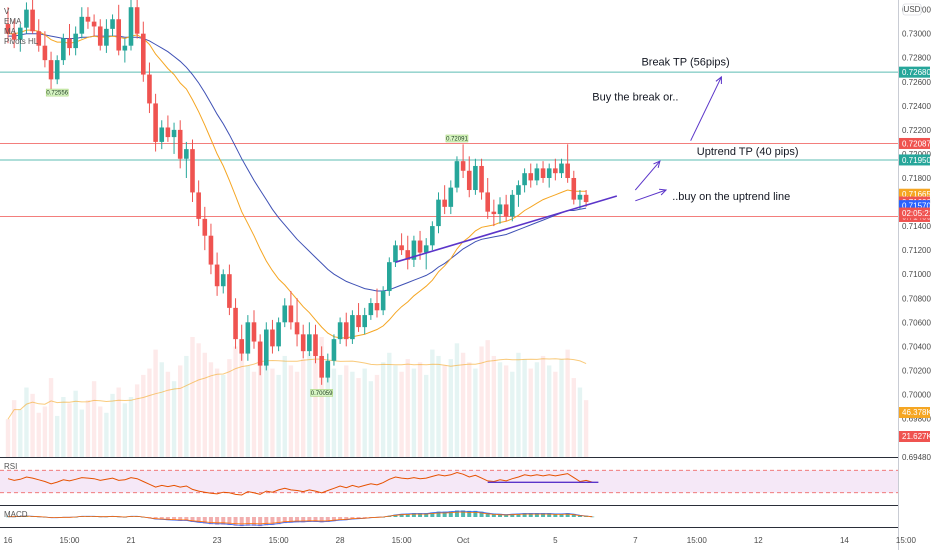 This screenshot has width=932, height=550. I want to click on price-tick-label: 0.69800, so click(916, 419).